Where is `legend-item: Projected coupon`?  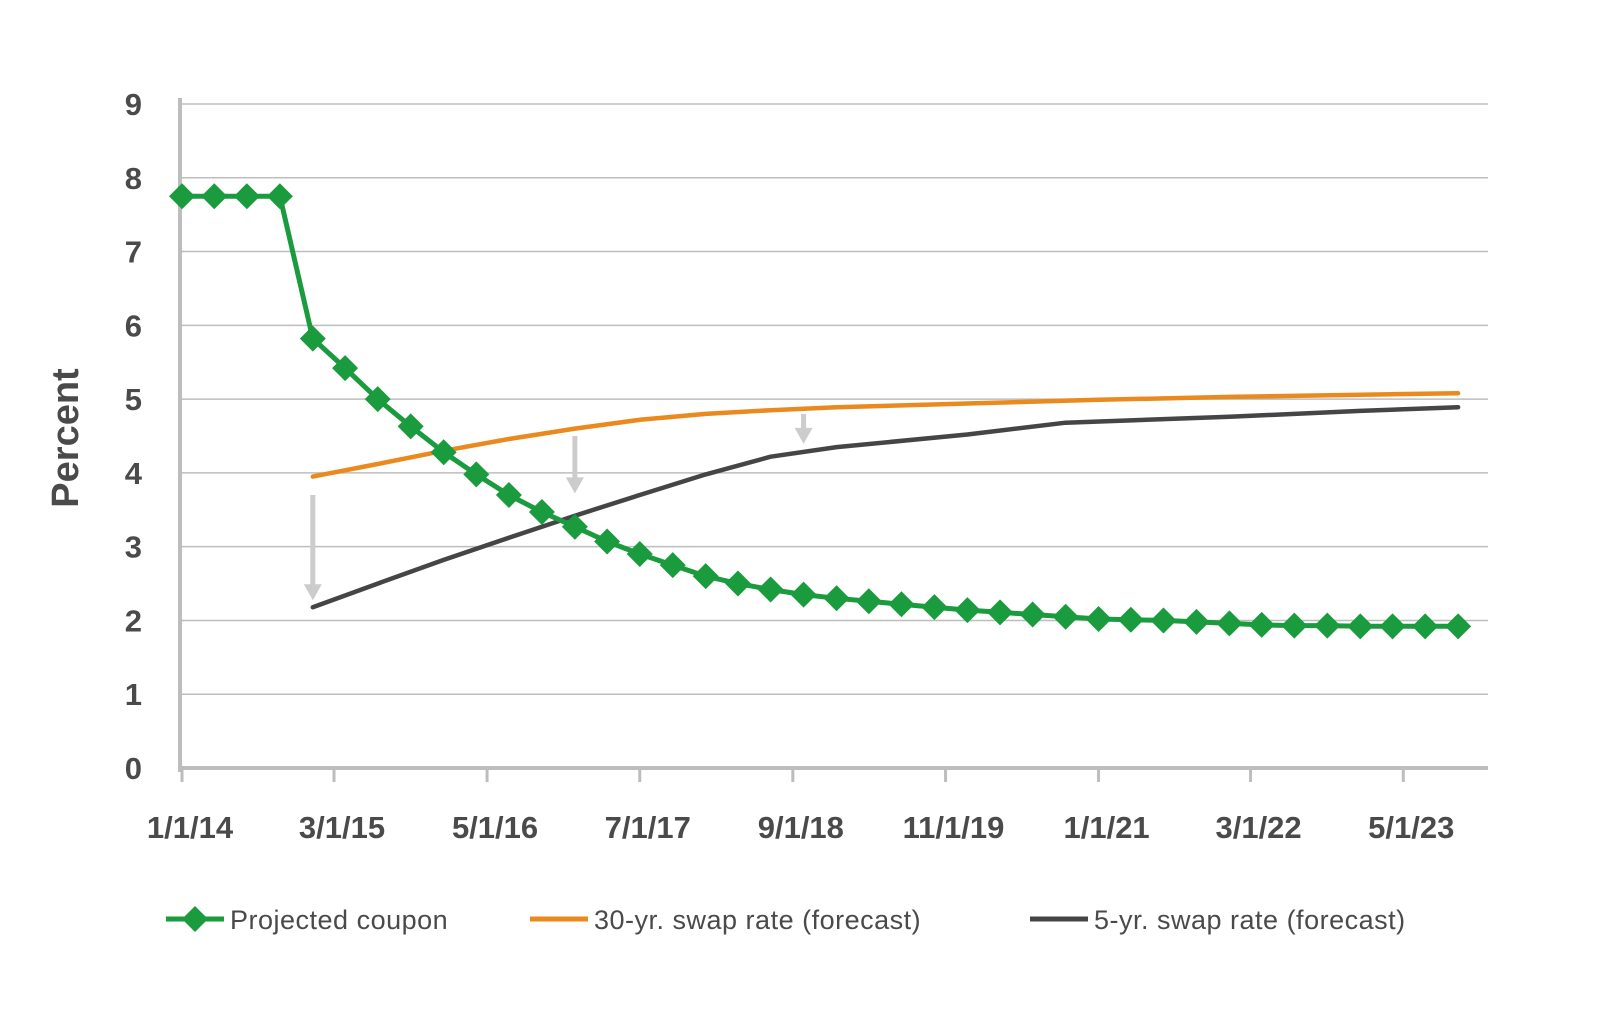 legend-item: Projected coupon is located at coordinates (307, 920).